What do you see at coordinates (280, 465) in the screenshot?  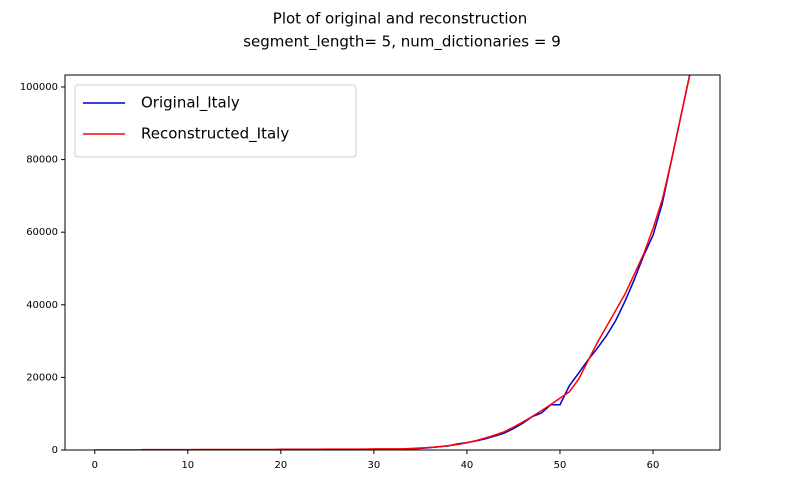 I see `x-tick-label: 20` at bounding box center [280, 465].